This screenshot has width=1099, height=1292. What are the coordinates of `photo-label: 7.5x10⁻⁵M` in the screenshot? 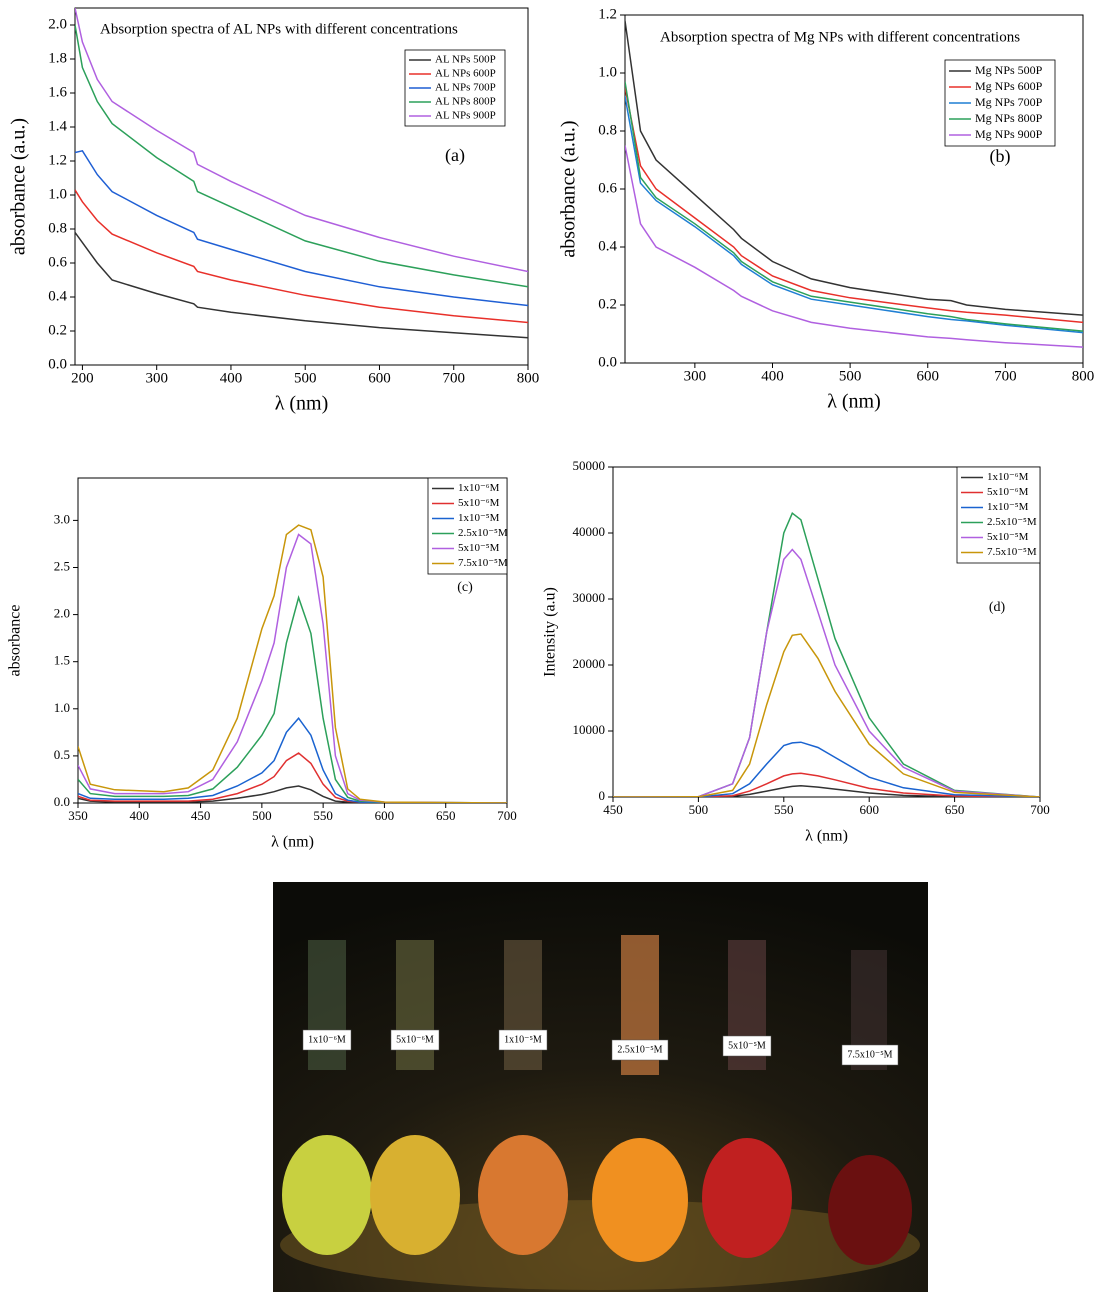 It's located at (869, 1054).